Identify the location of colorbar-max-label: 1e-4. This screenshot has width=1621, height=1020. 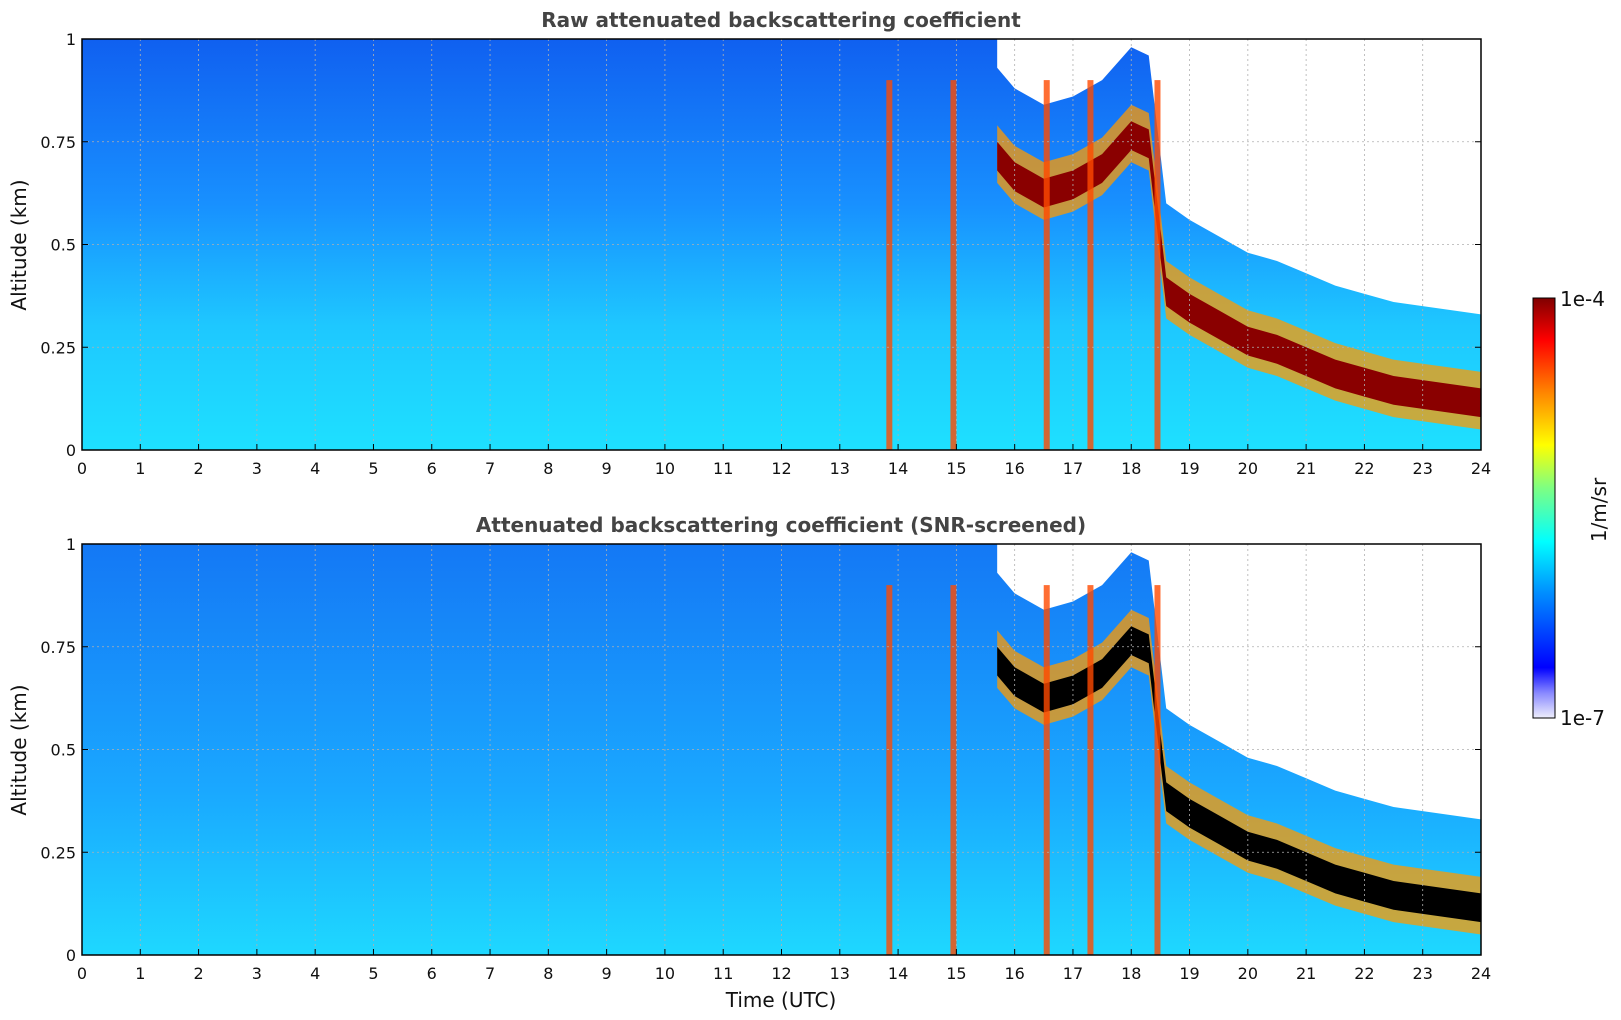
(1582, 299).